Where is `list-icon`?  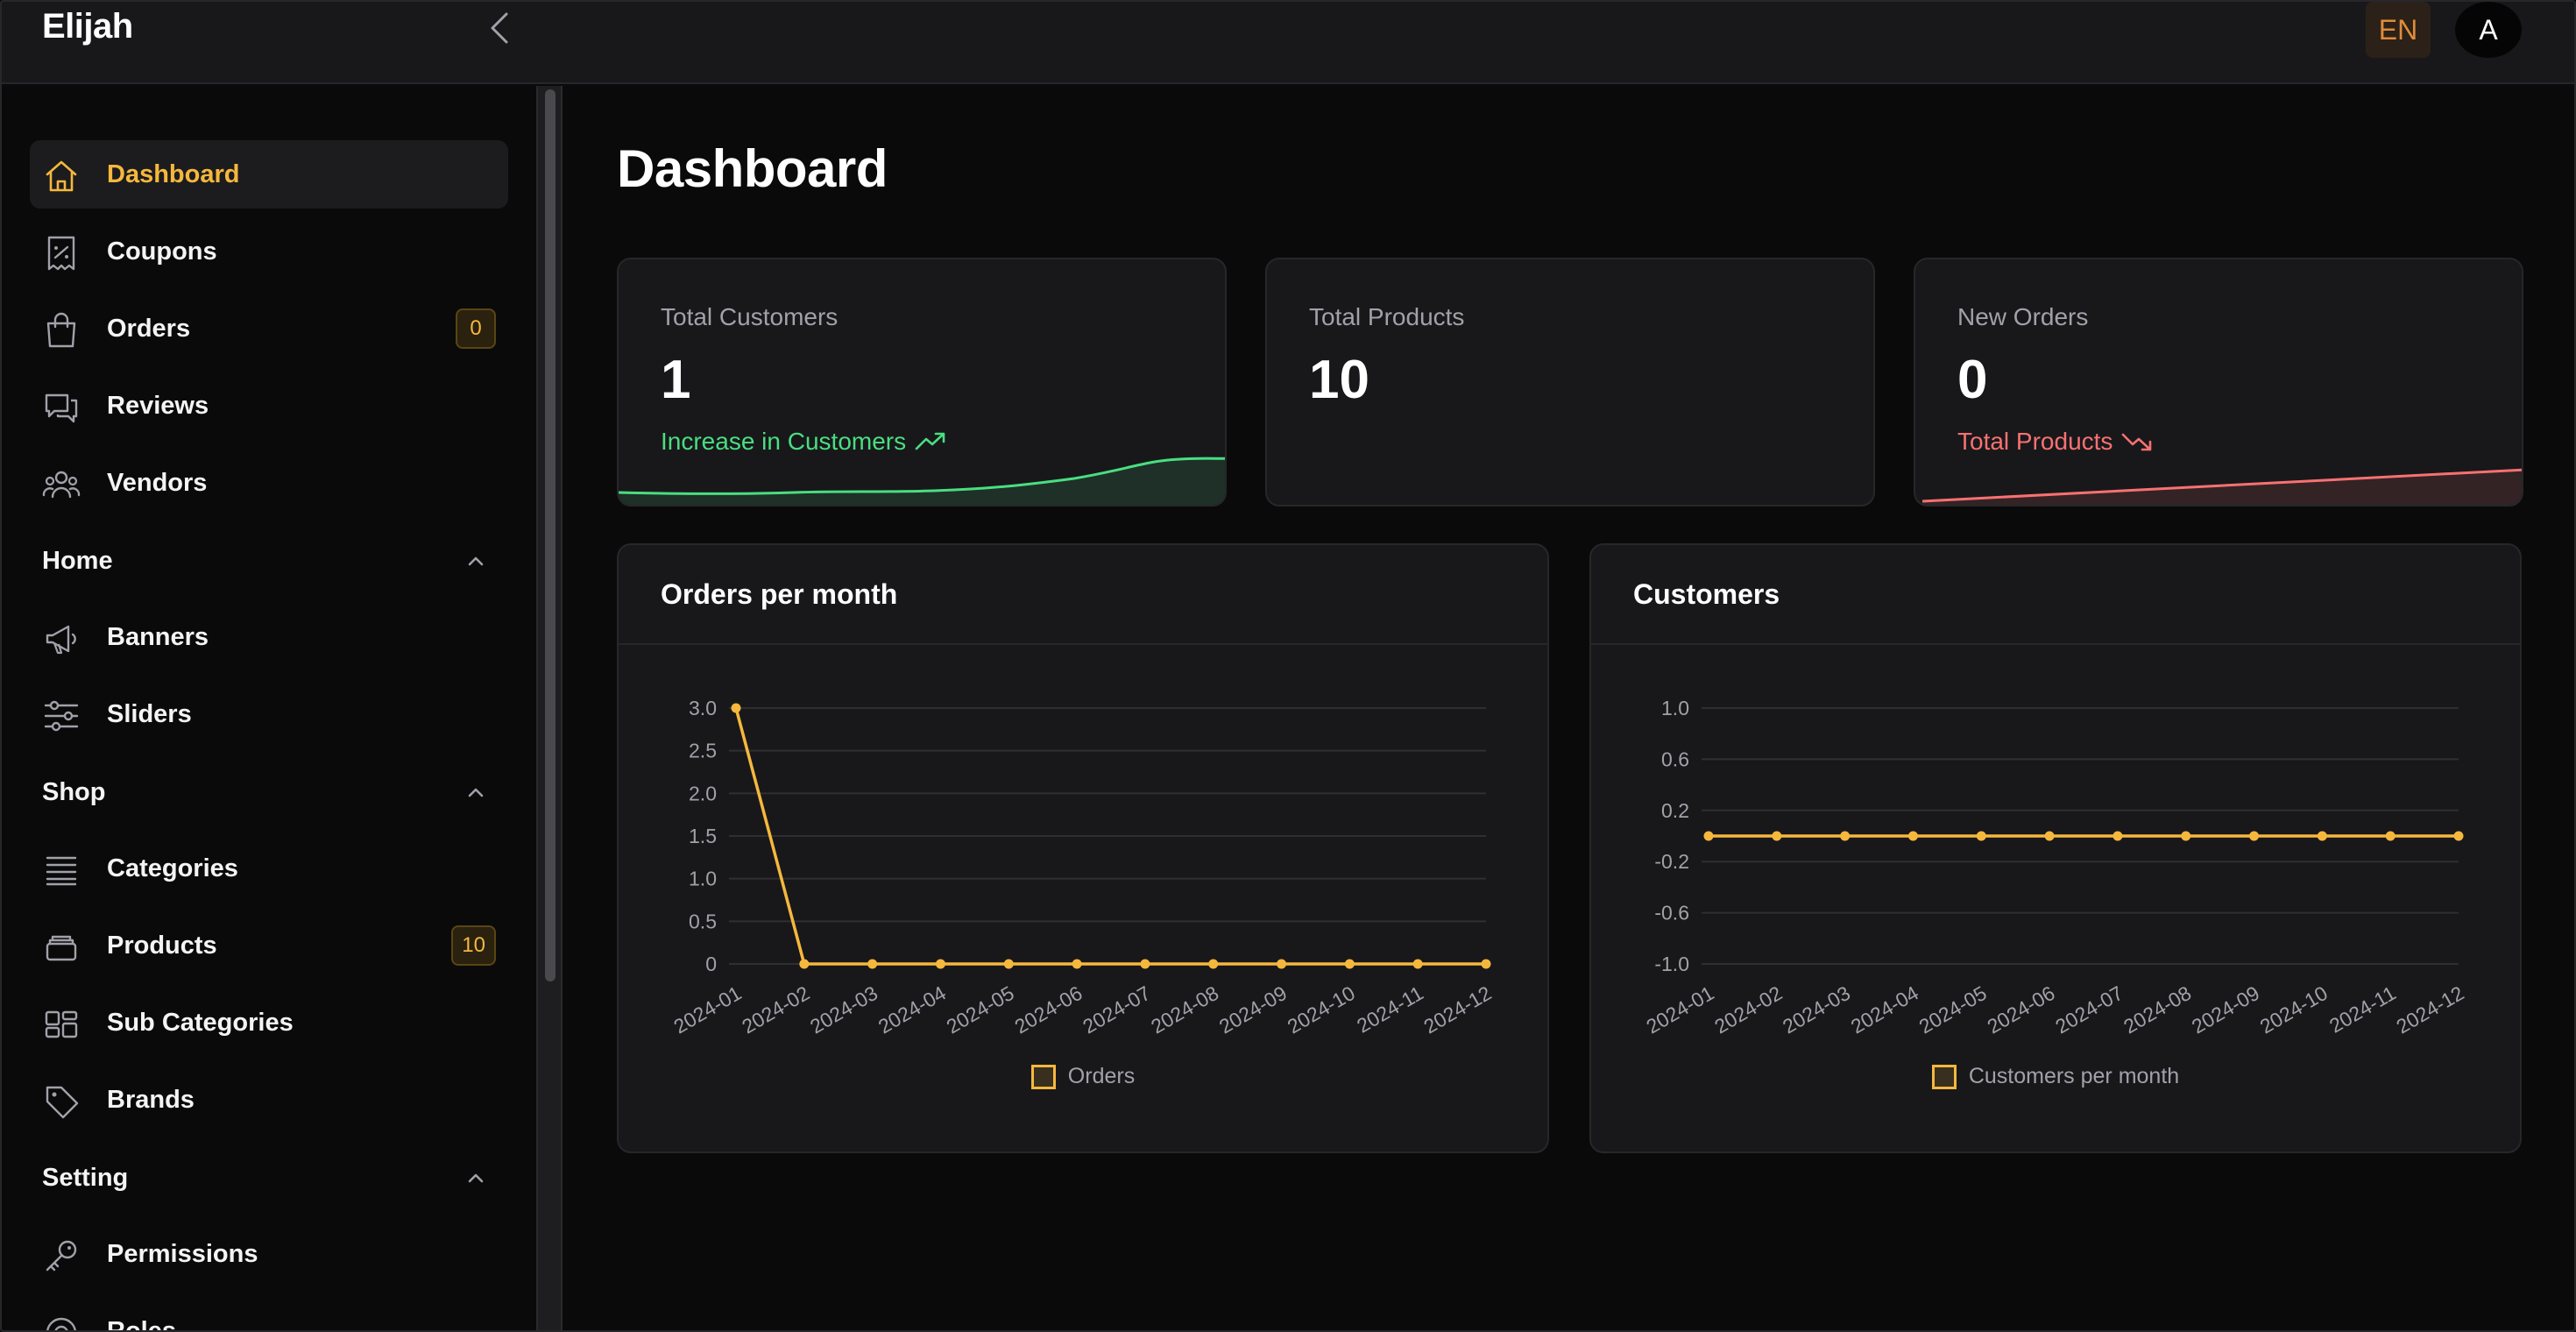 list-icon is located at coordinates (61, 871).